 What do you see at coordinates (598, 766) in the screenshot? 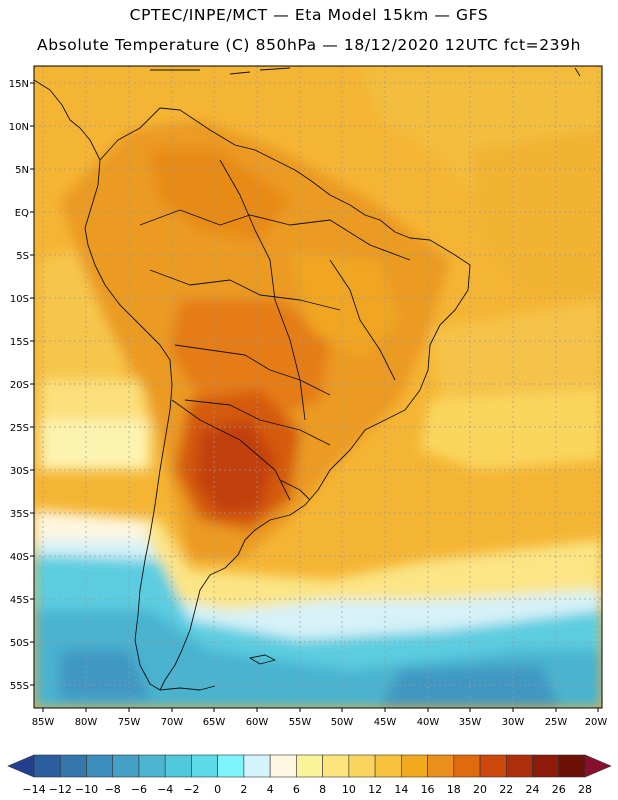
I see `colorbar-arrow-high` at bounding box center [598, 766].